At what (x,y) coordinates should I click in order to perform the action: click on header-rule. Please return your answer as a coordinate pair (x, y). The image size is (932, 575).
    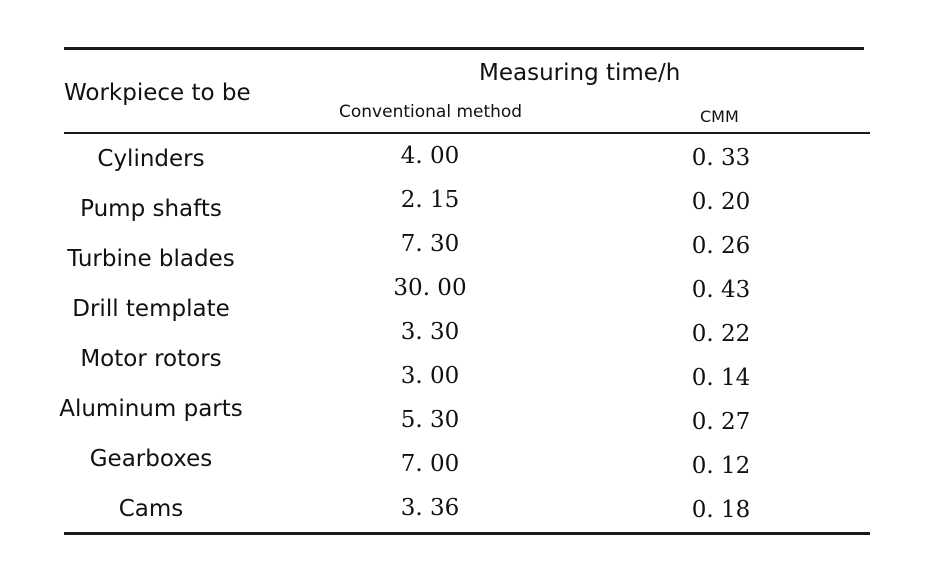
    Looking at the image, I should click on (467, 133).